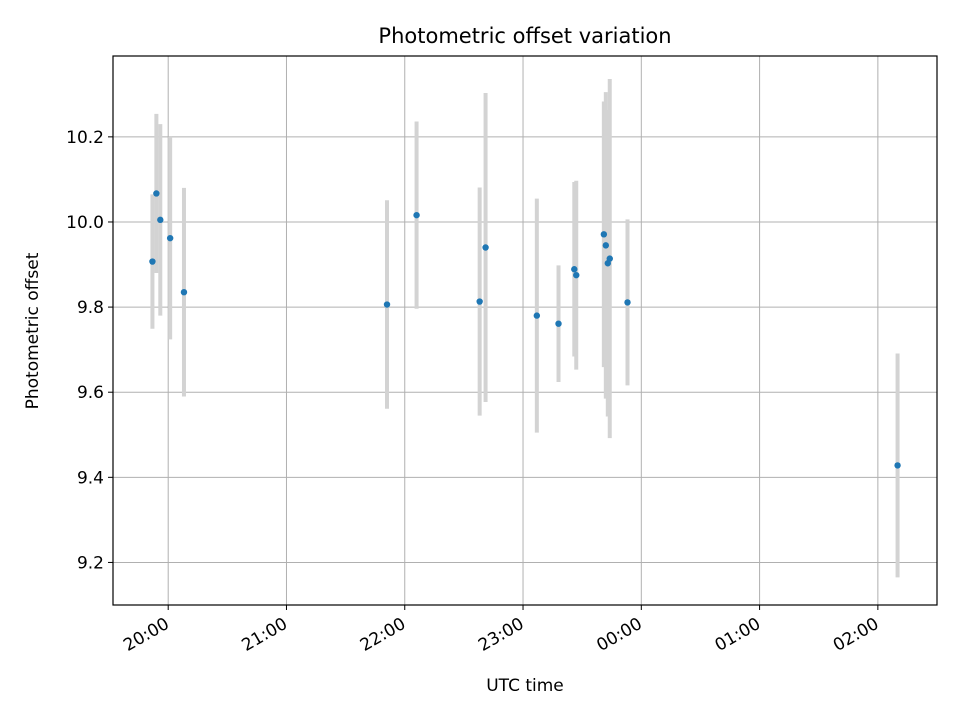 The height and width of the screenshot is (720, 960). What do you see at coordinates (524, 36) in the screenshot?
I see `chart-title: Photometric offset variation` at bounding box center [524, 36].